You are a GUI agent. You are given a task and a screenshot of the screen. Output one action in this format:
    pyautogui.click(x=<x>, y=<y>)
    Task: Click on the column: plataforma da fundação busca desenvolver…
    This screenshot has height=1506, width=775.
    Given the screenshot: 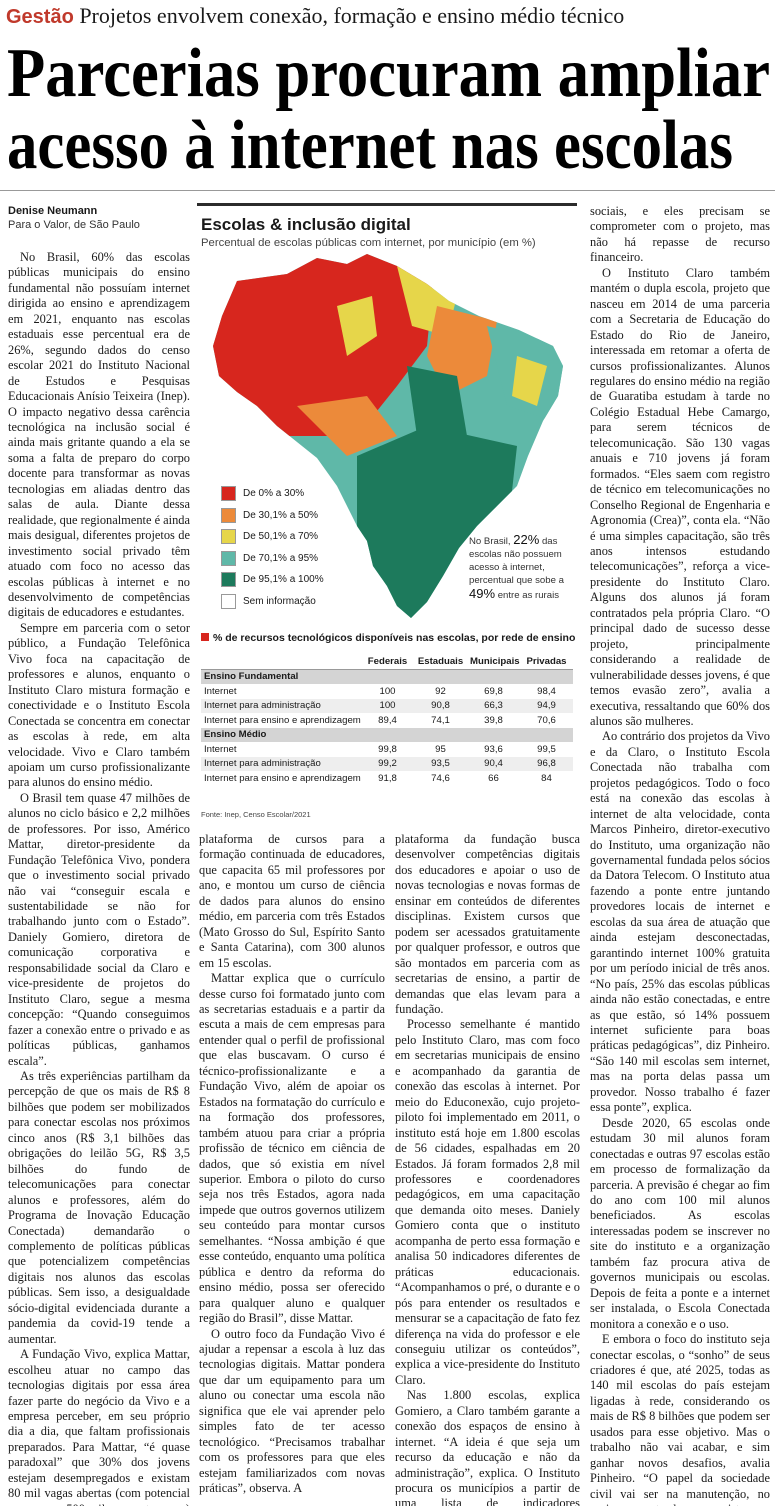 What is the action you would take?
    pyautogui.click(x=487, y=1169)
    